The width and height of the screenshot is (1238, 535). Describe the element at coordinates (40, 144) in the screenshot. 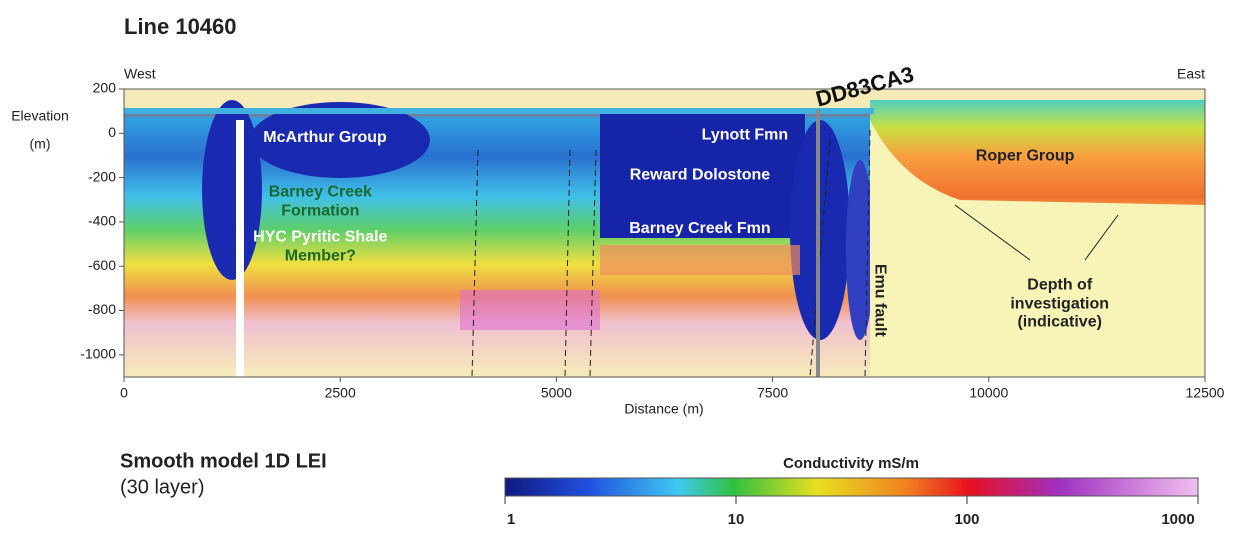

I see `y-axis-label: (m)` at that location.